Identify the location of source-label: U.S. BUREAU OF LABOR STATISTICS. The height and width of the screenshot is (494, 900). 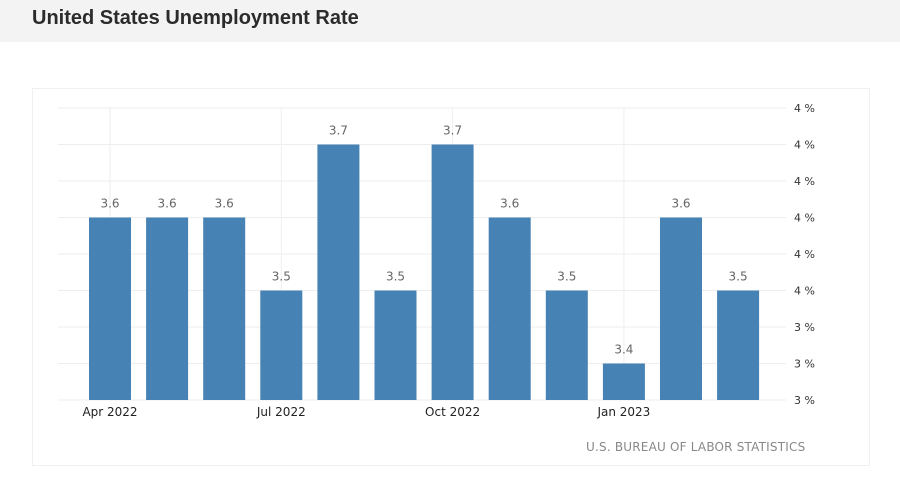
(696, 447).